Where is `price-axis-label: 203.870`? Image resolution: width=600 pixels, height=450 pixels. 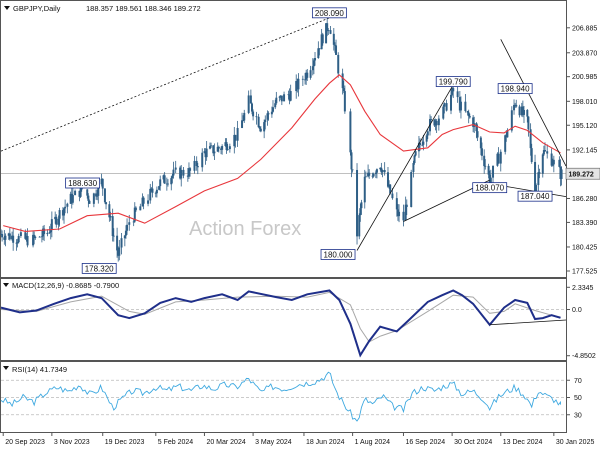
price-axis-label: 203.870 is located at coordinates (584, 53).